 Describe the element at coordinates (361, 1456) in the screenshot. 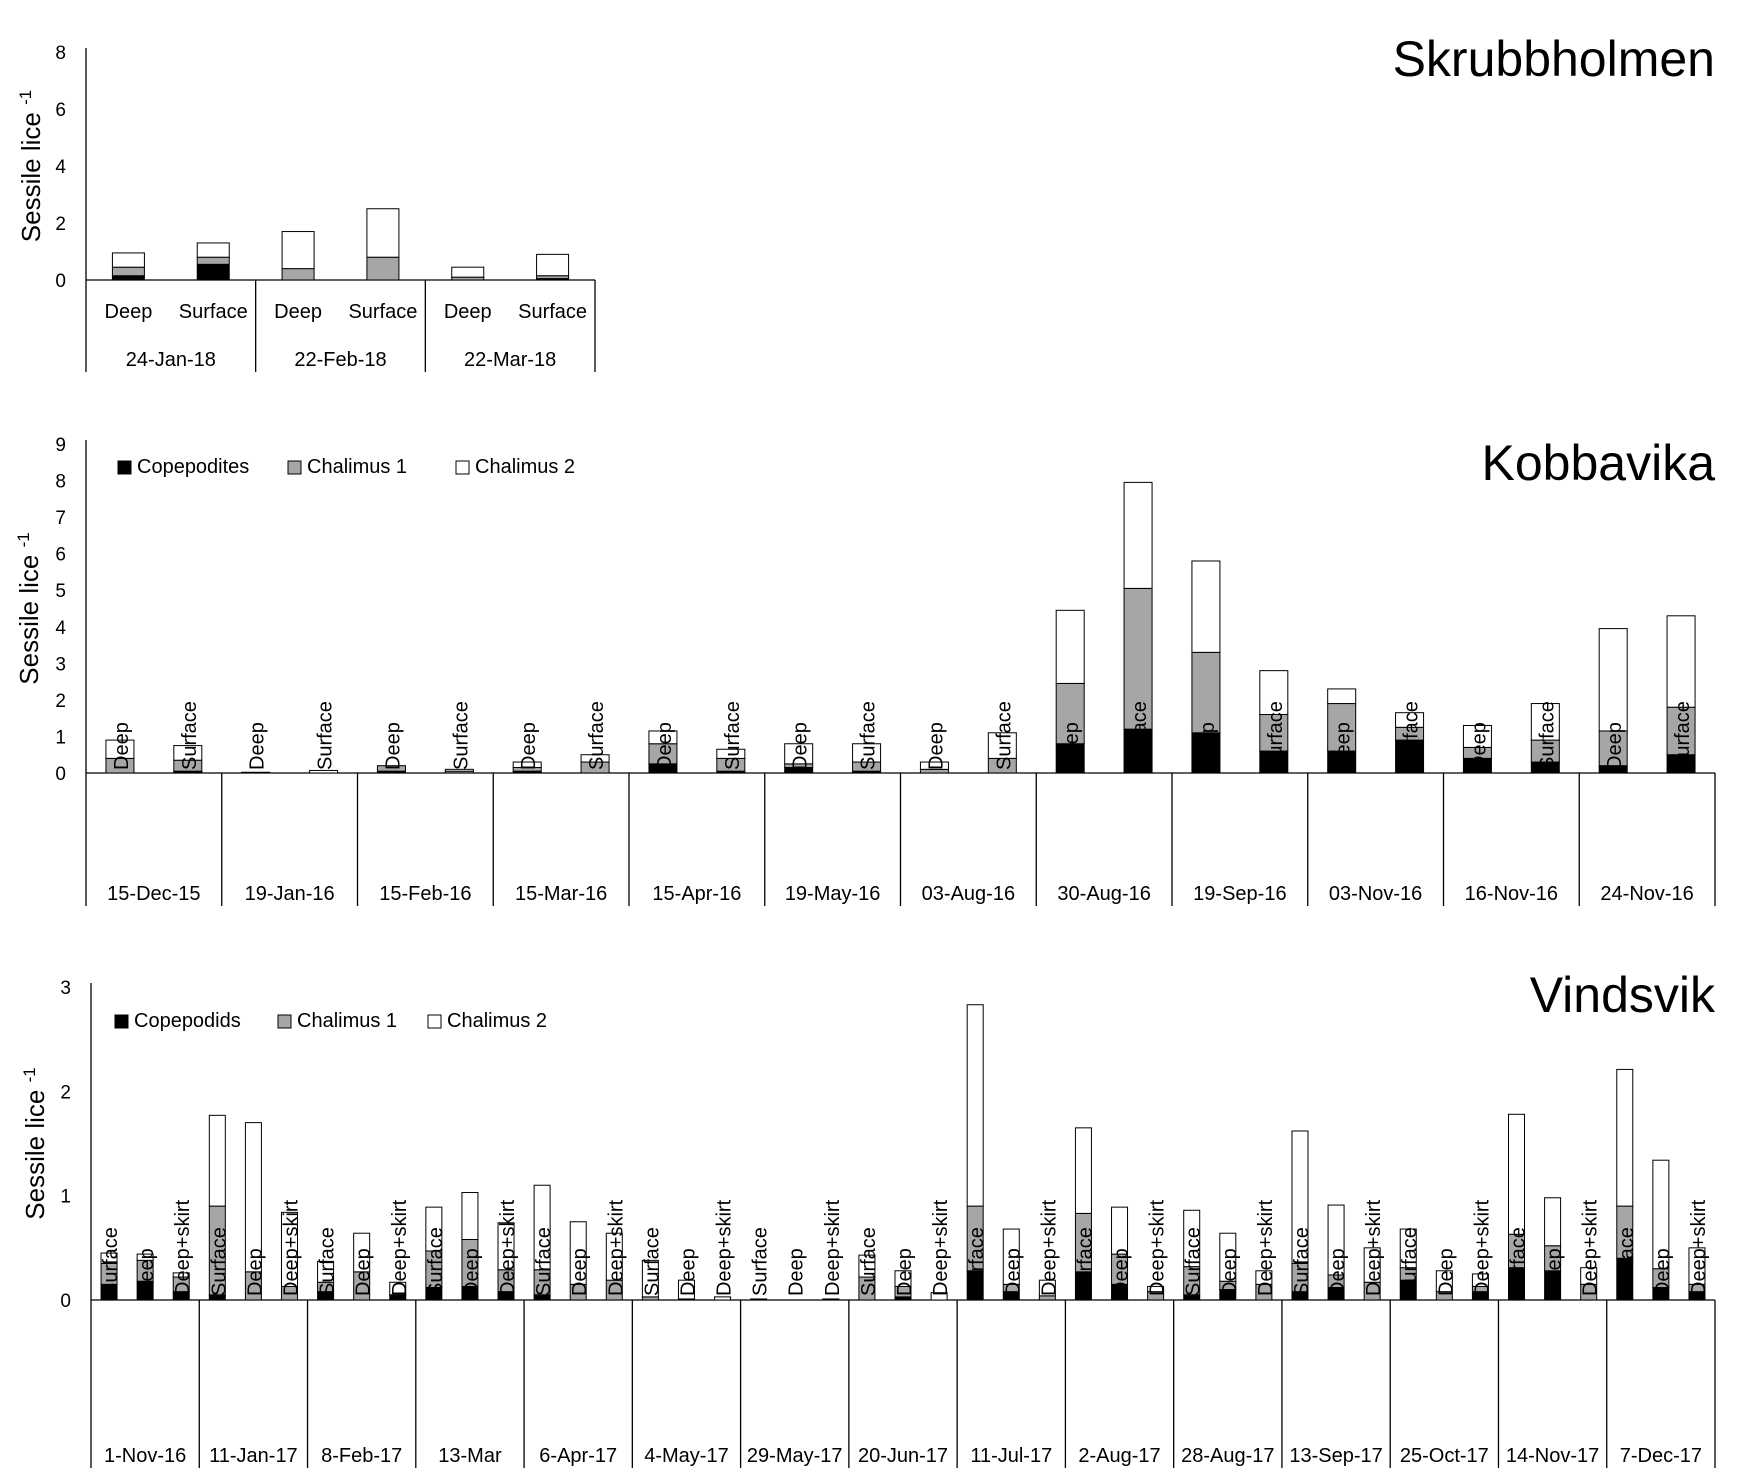

I see `date-label: 8-Feb-17` at that location.